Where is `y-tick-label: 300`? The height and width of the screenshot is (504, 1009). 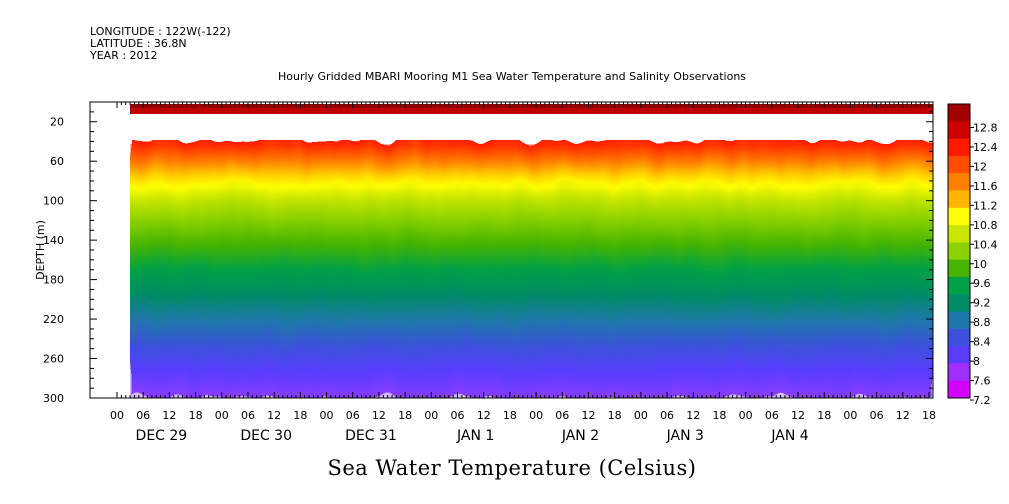
y-tick-label: 300 is located at coordinates (53, 398).